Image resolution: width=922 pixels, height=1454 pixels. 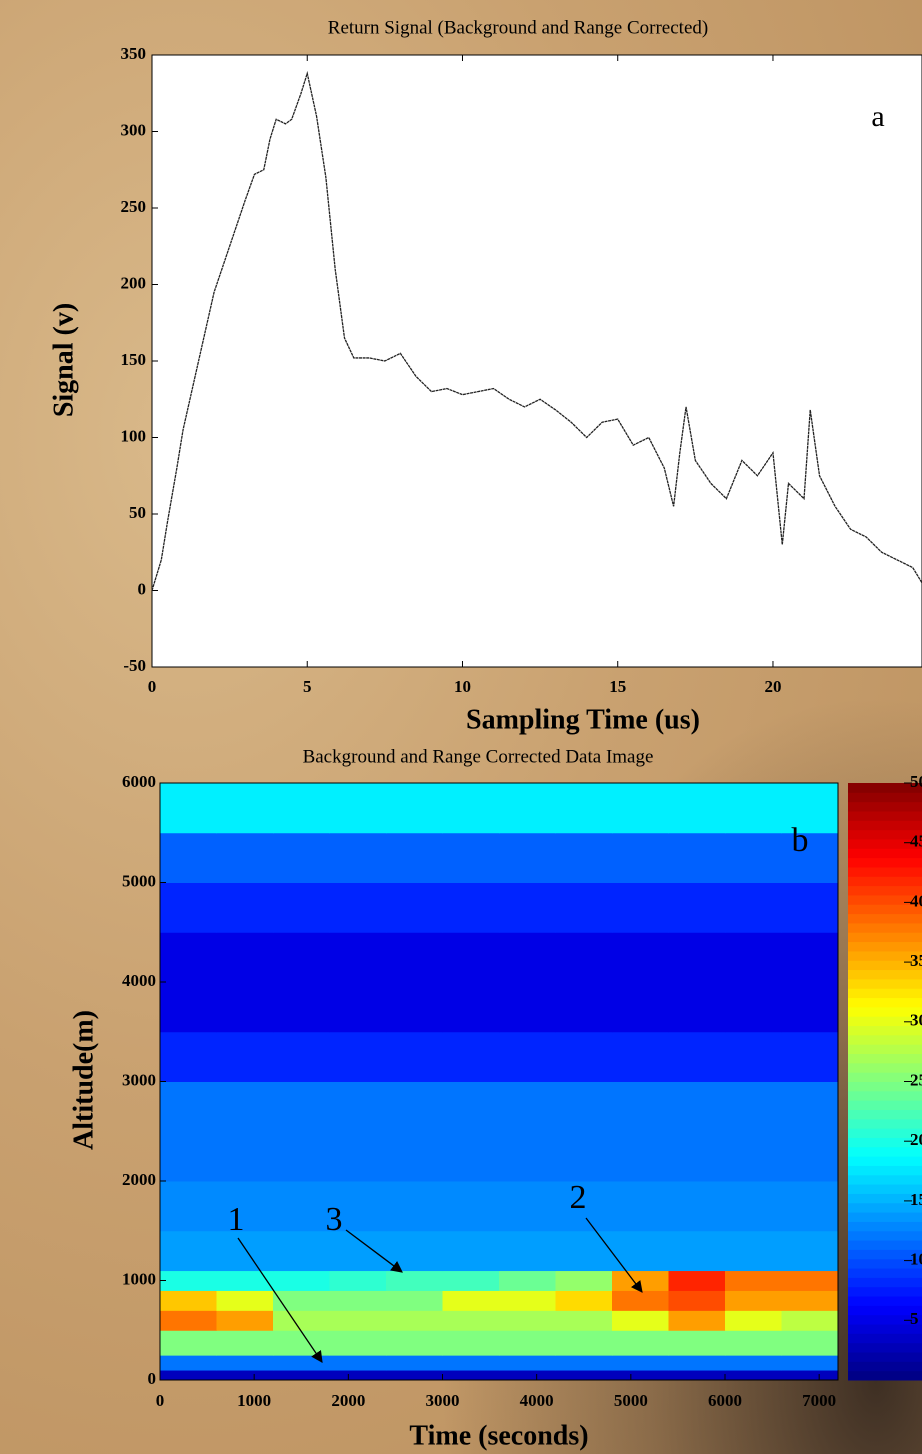 What do you see at coordinates (916, 1139) in the screenshot?
I see `colorbar-tick-label: 20` at bounding box center [916, 1139].